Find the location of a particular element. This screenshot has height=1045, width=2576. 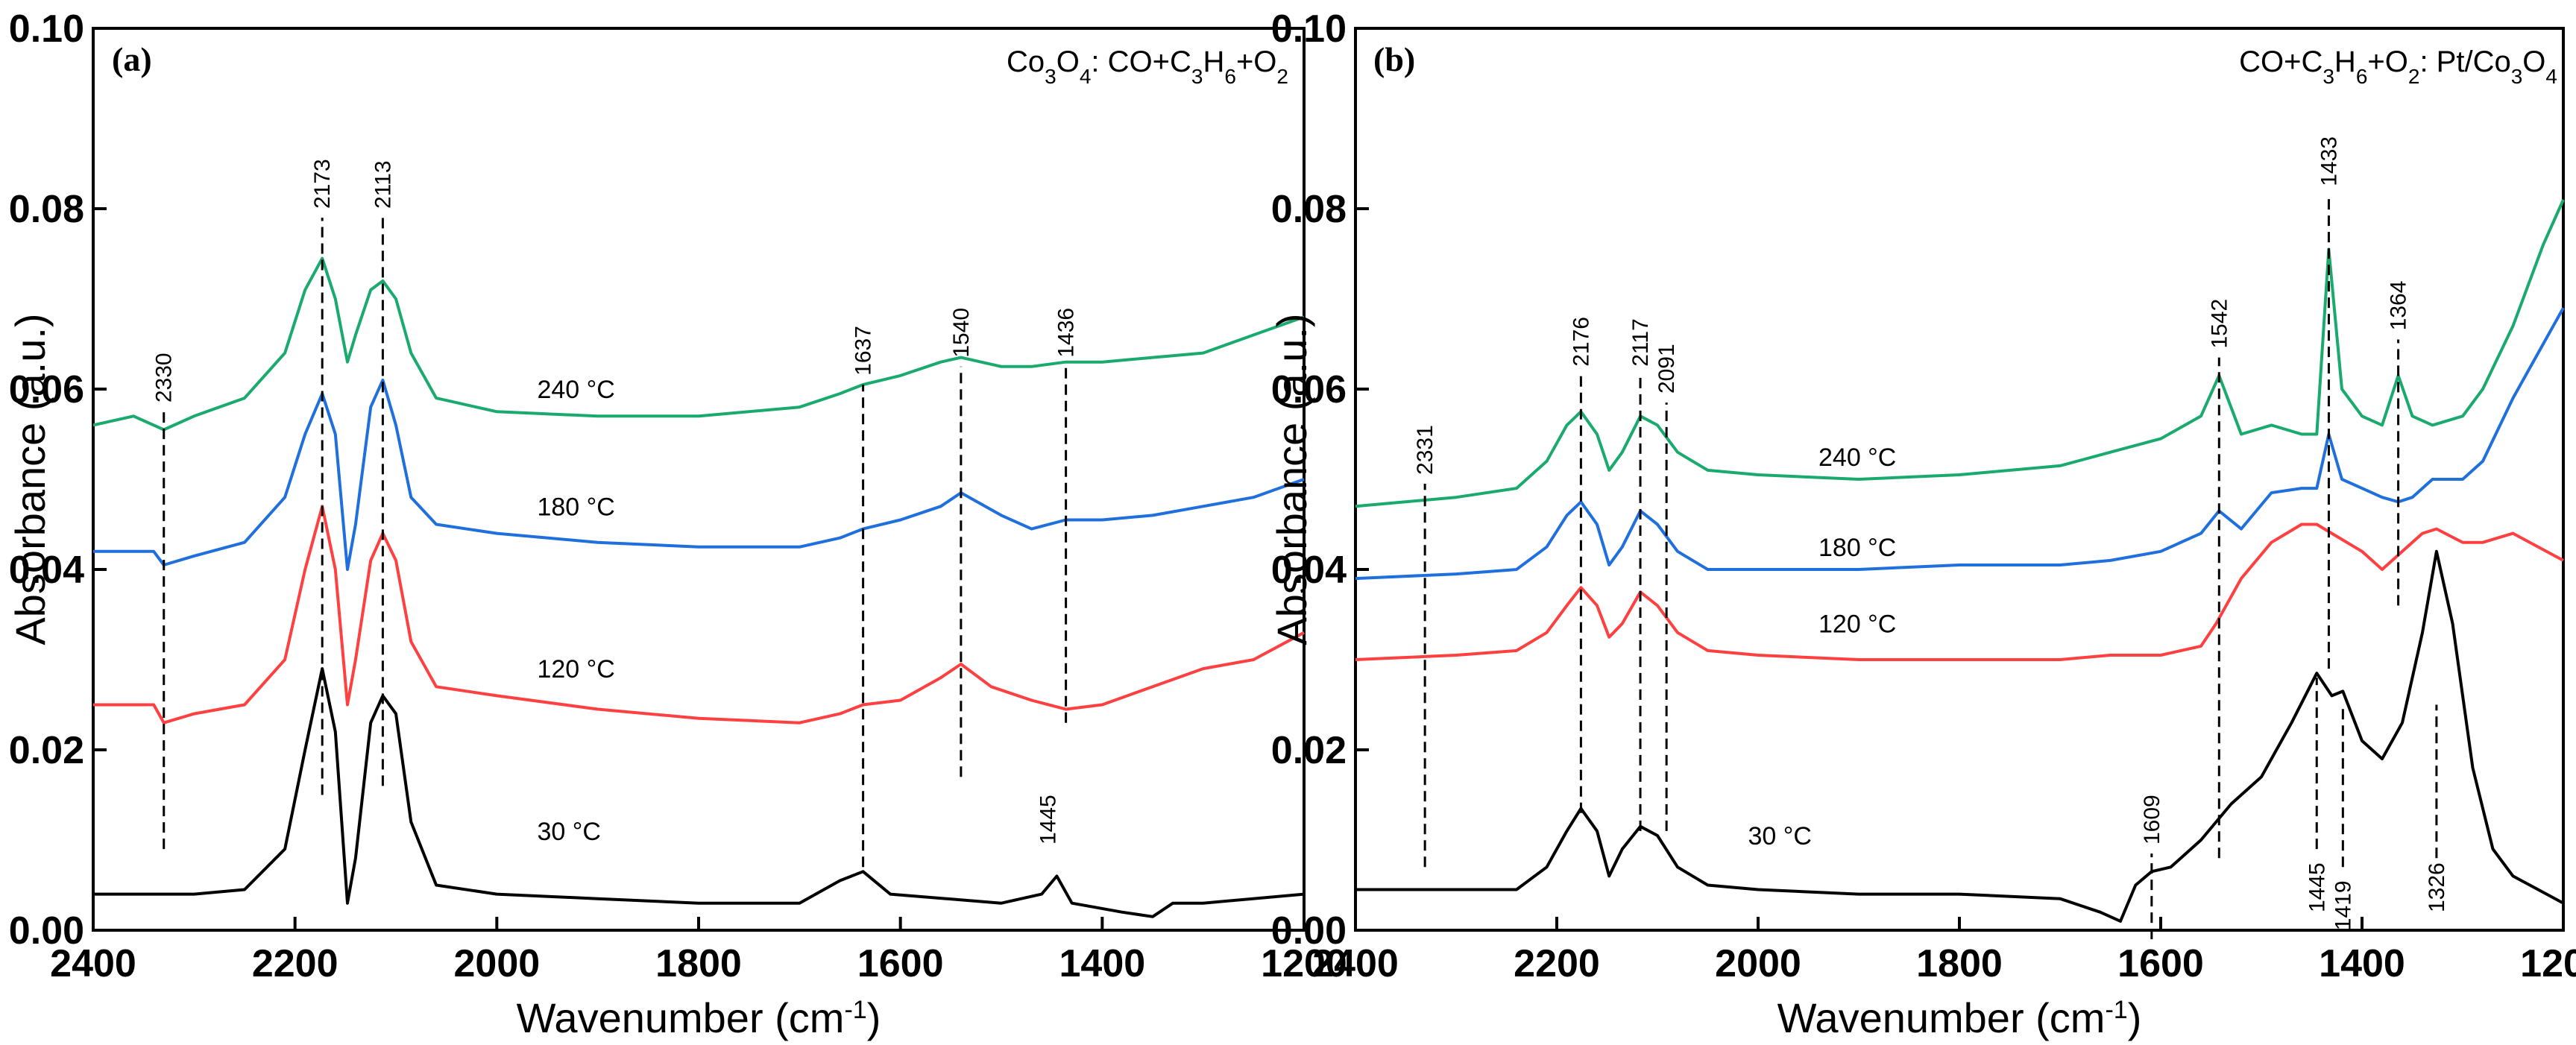

panel-label-b: (b) is located at coordinates (1394, 59).